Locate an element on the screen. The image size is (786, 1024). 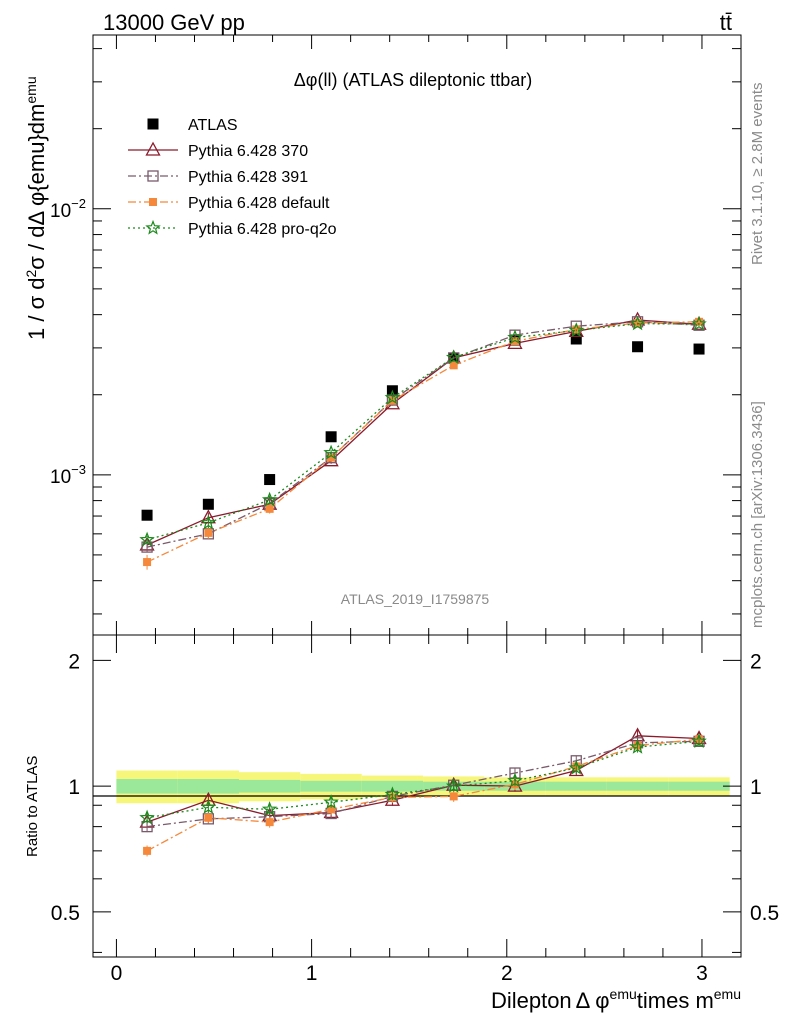
series-atlas is located at coordinates (423, 427).